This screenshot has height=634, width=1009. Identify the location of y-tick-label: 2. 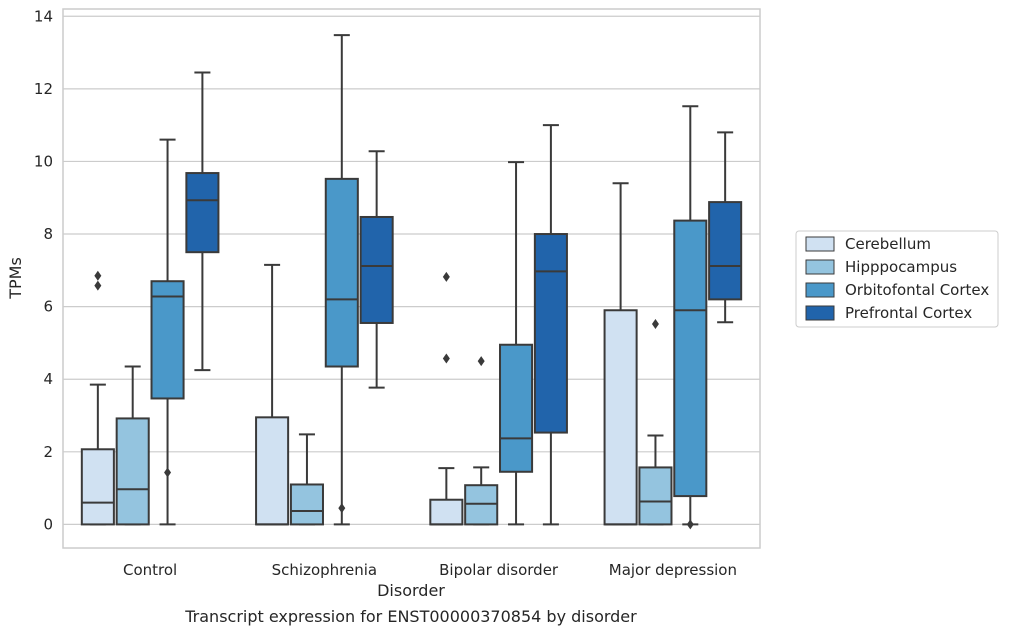
(48, 452).